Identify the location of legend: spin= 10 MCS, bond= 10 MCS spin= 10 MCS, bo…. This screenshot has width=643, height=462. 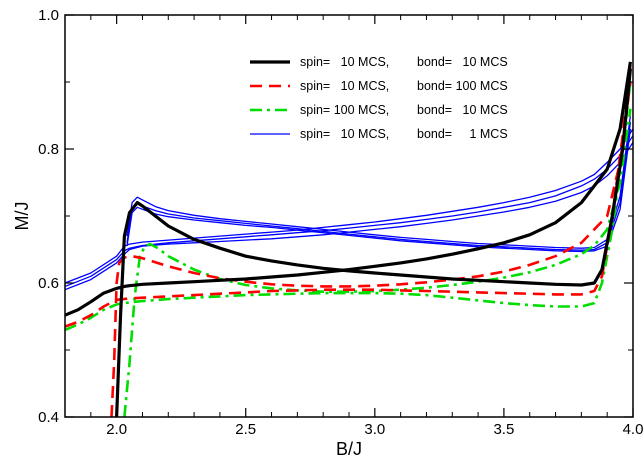
(379, 98).